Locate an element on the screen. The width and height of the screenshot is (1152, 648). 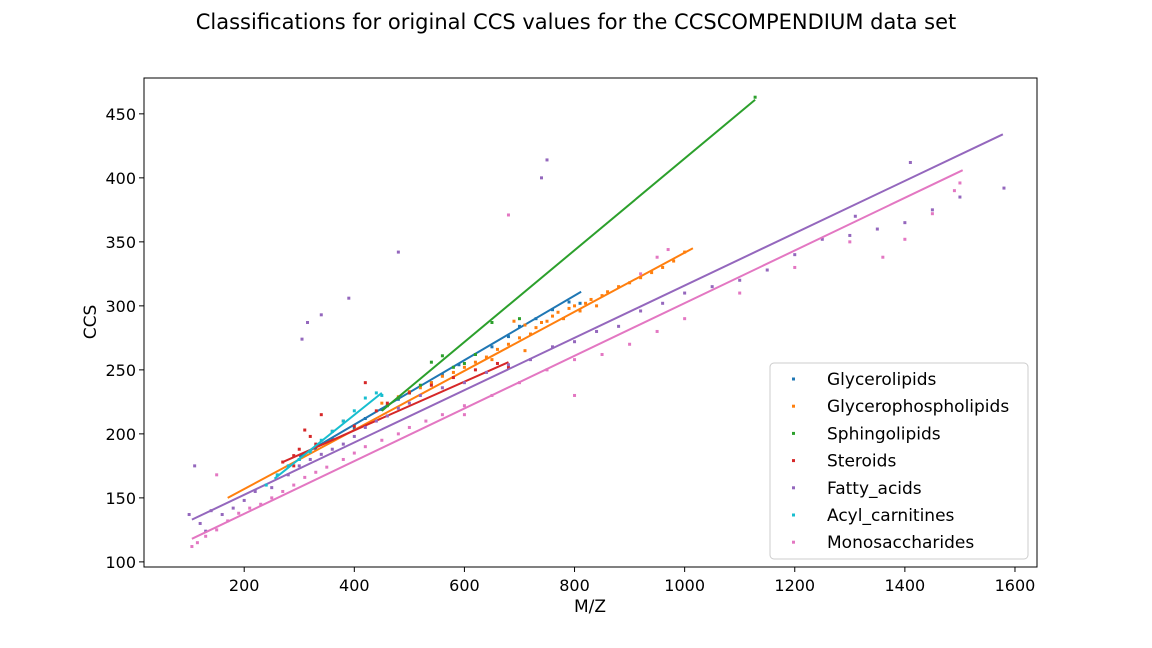
legend-label: Fatty_acids is located at coordinates (874, 489).